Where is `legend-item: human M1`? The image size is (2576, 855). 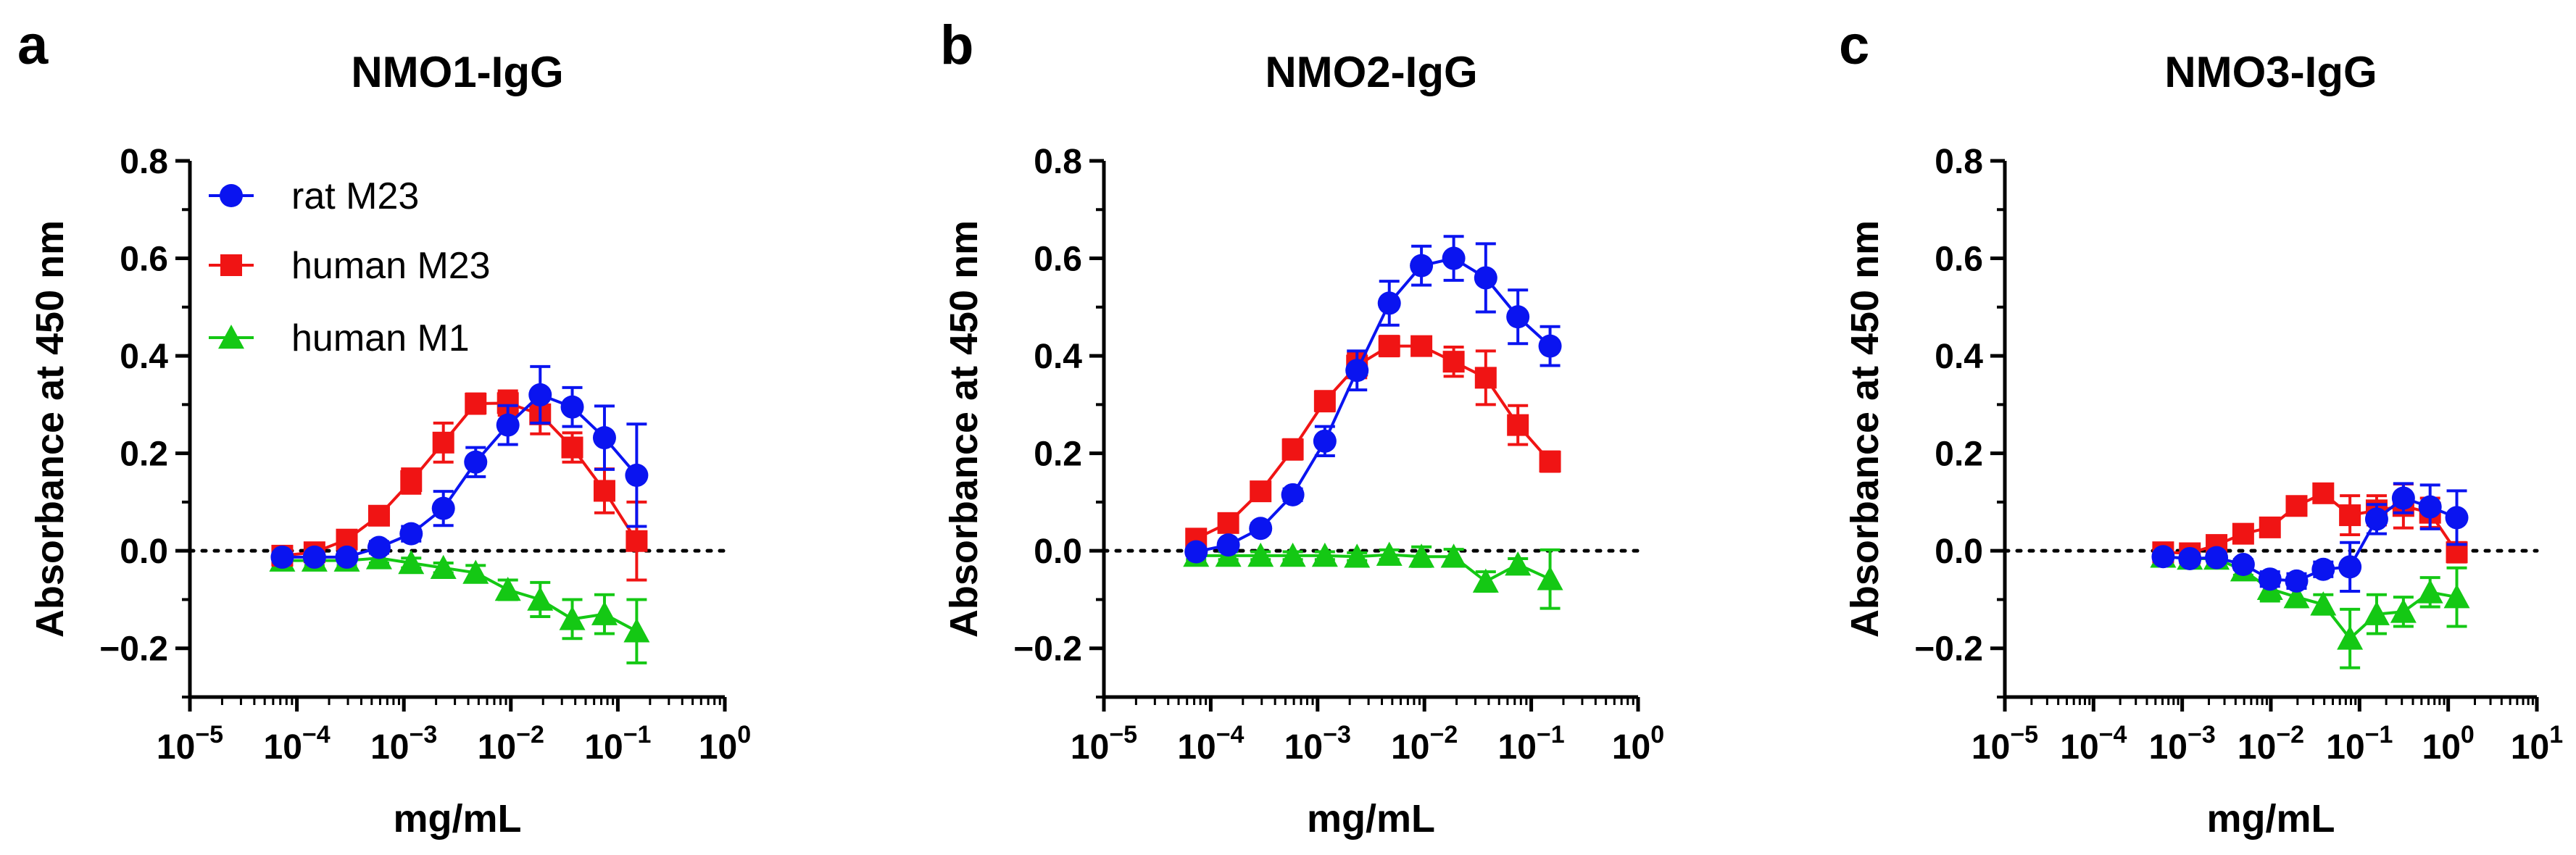
legend-item: human M1 is located at coordinates (339, 338).